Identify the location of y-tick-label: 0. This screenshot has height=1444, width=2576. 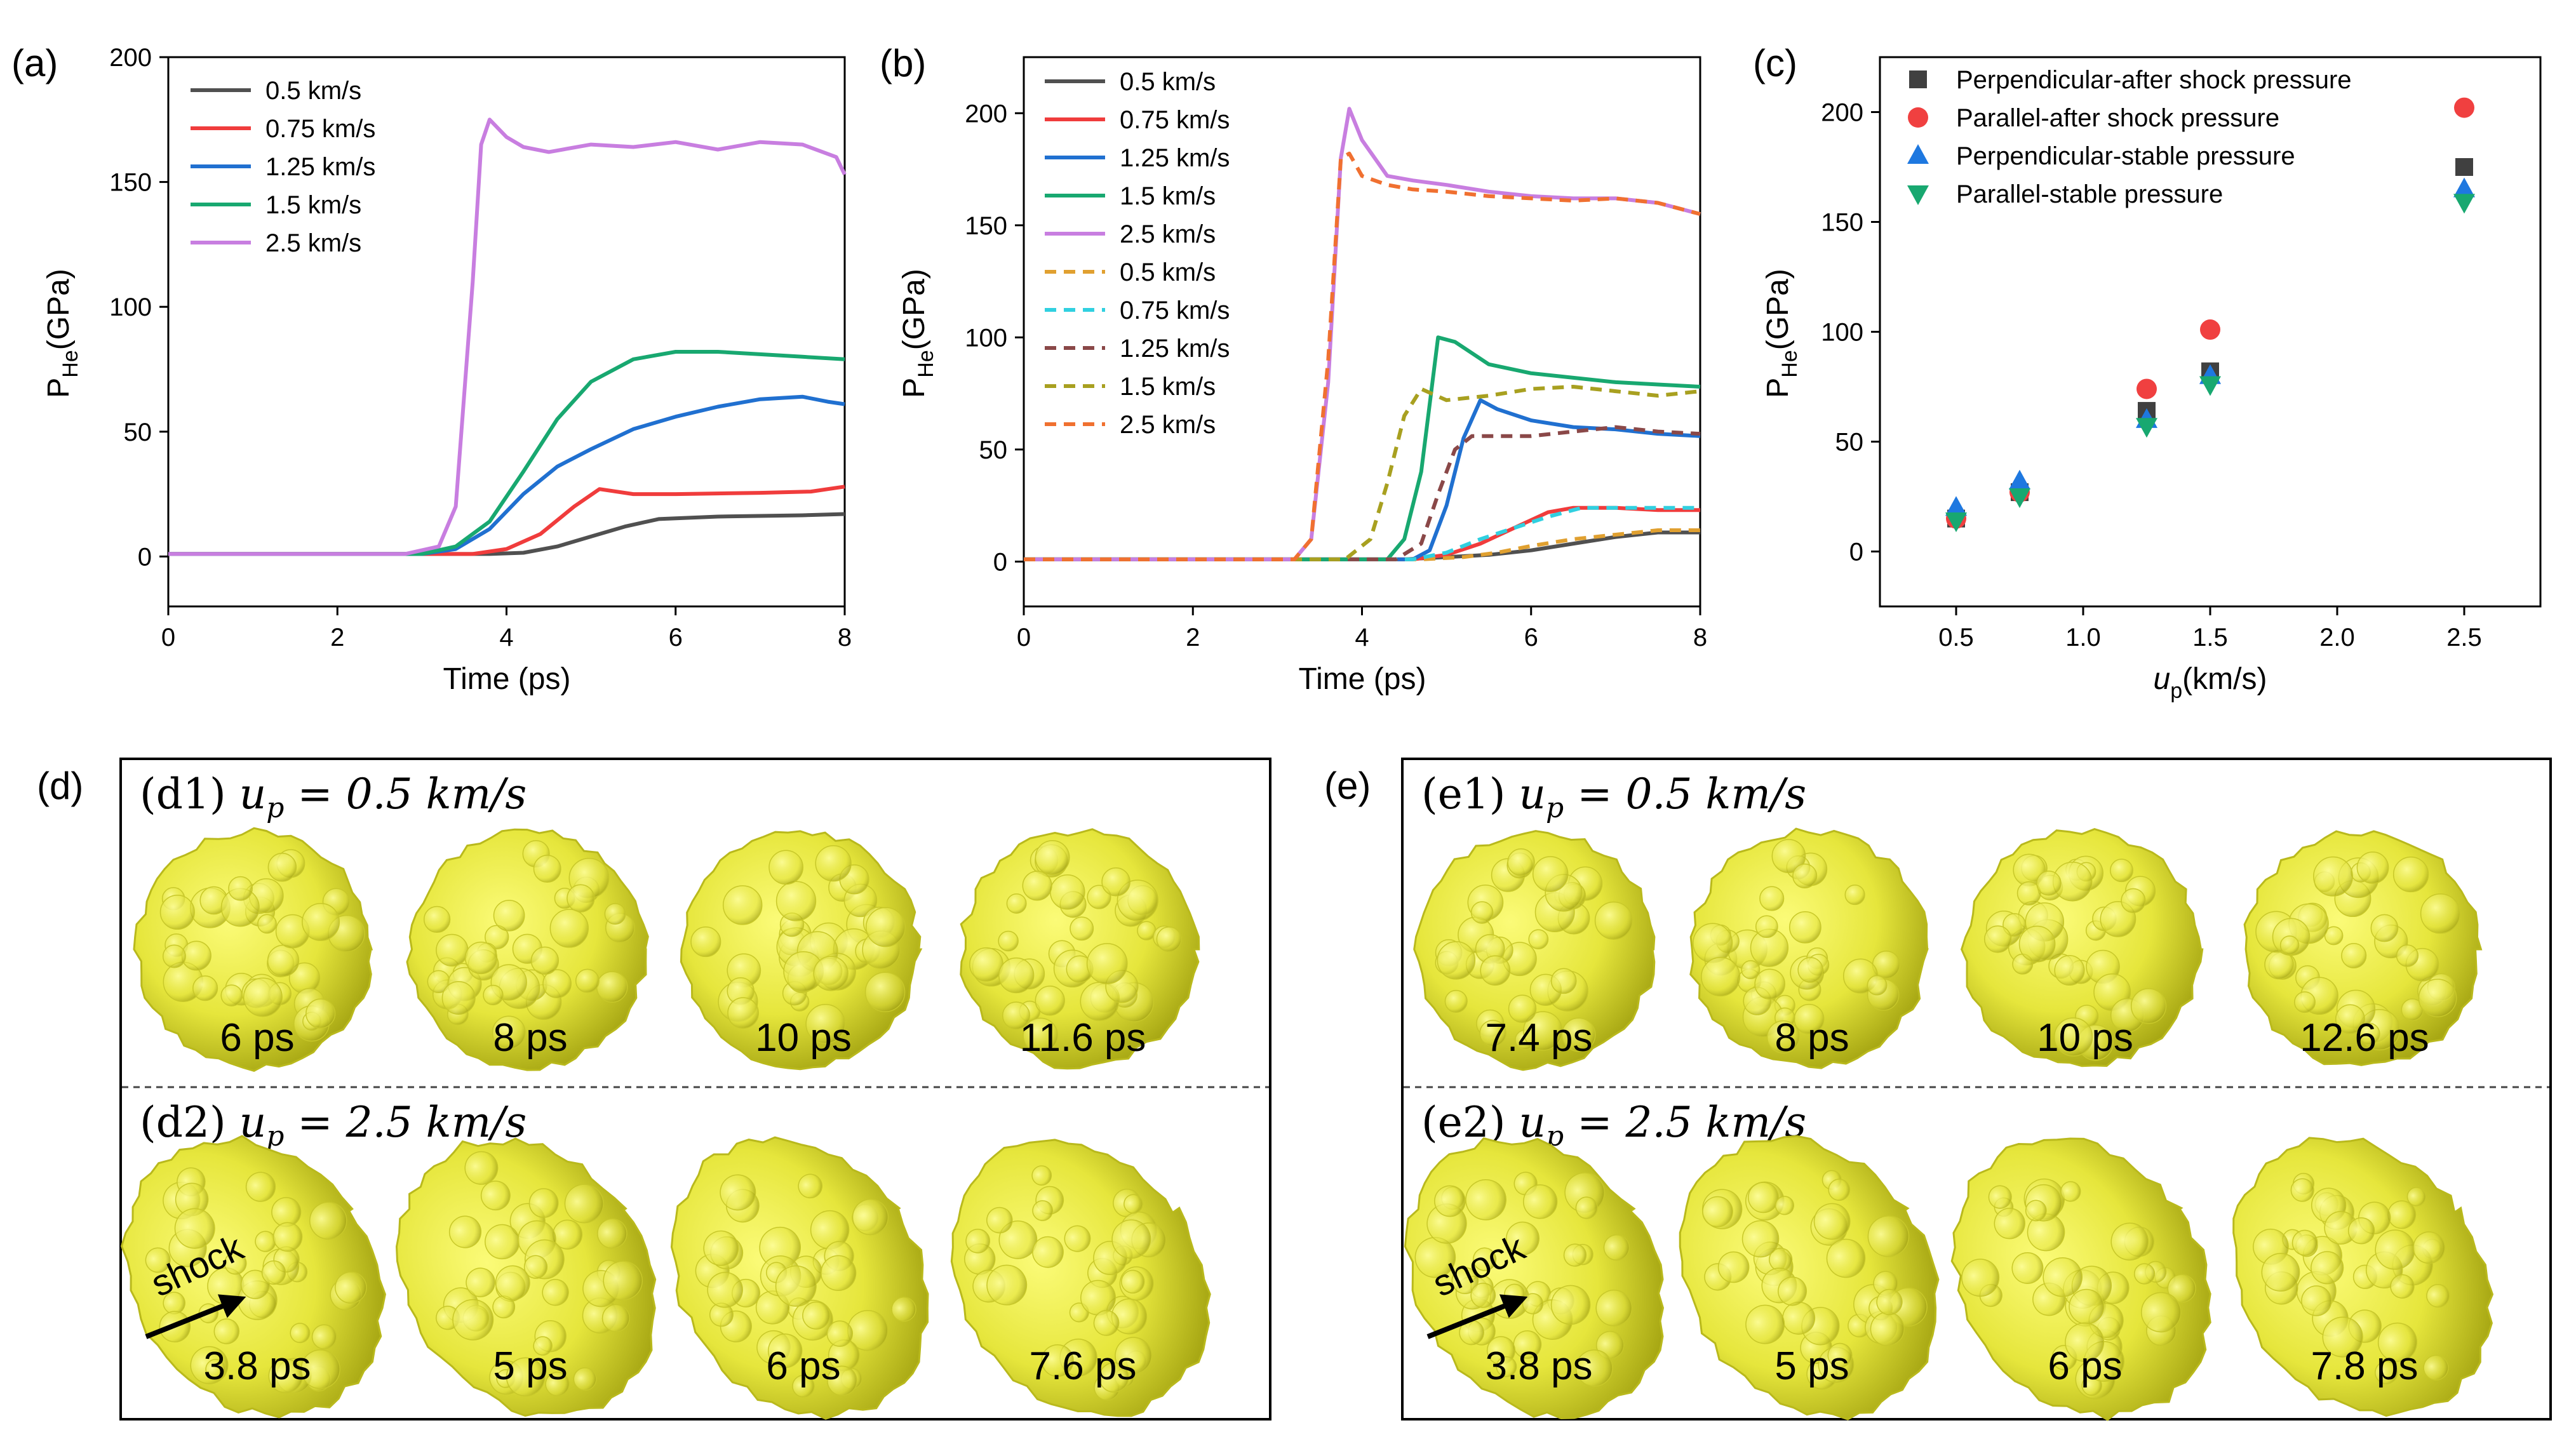
(1000, 562).